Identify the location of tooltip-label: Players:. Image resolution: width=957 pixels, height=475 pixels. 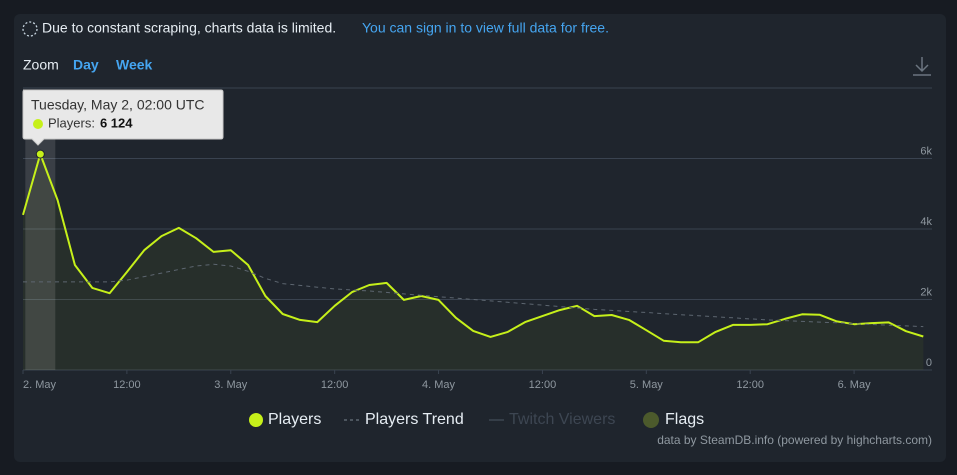
(71, 122).